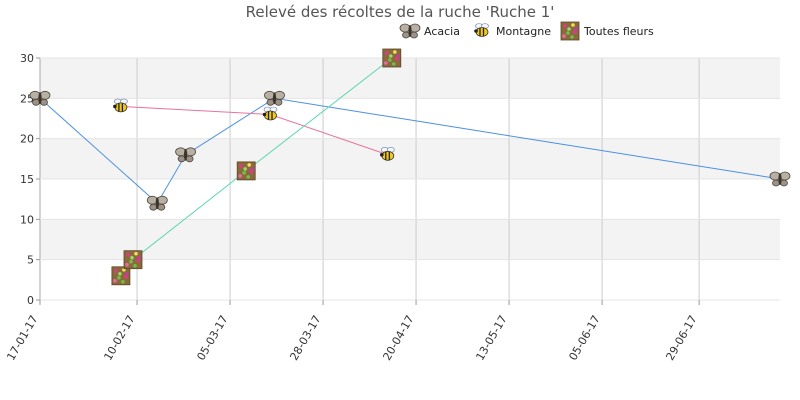 This screenshot has height=400, width=800. Describe the element at coordinates (212, 338) in the screenshot. I see `x-tick-label: 05-03-17` at that location.